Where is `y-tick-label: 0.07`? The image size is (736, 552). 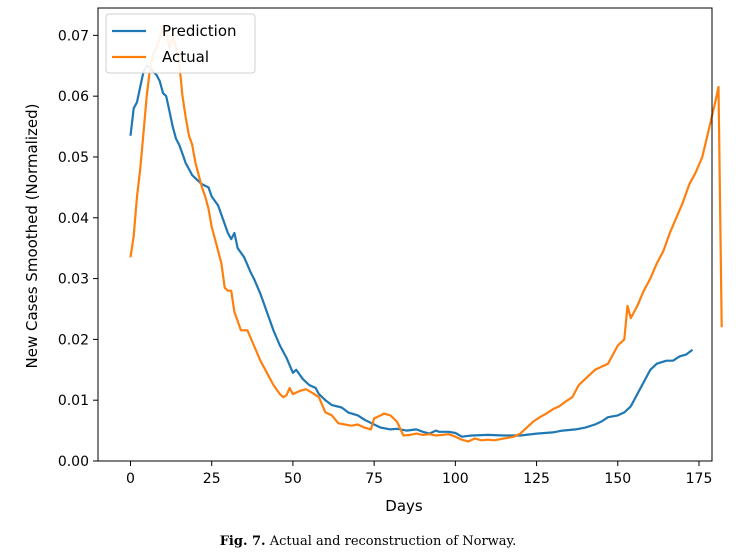
y-tick-label: 0.07 is located at coordinates (73, 36).